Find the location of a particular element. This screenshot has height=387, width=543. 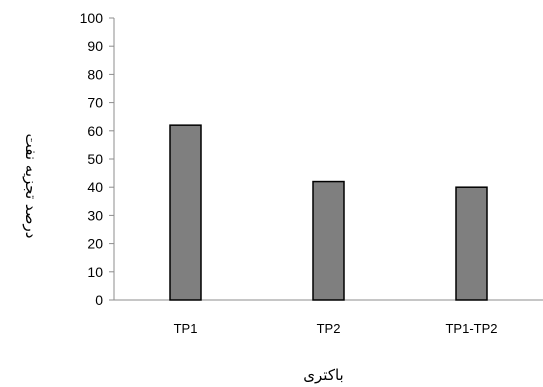

y-tick-label: 80 is located at coordinates (95, 74).